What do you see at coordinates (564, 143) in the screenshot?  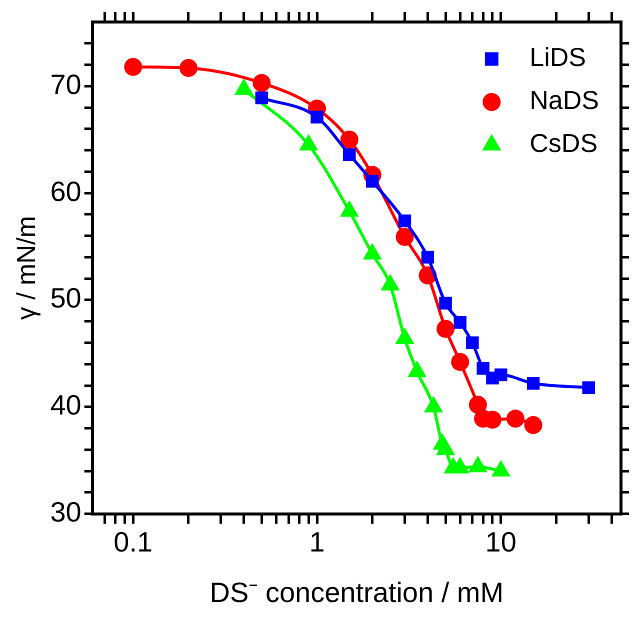 I see `legend-label: CsDS` at bounding box center [564, 143].